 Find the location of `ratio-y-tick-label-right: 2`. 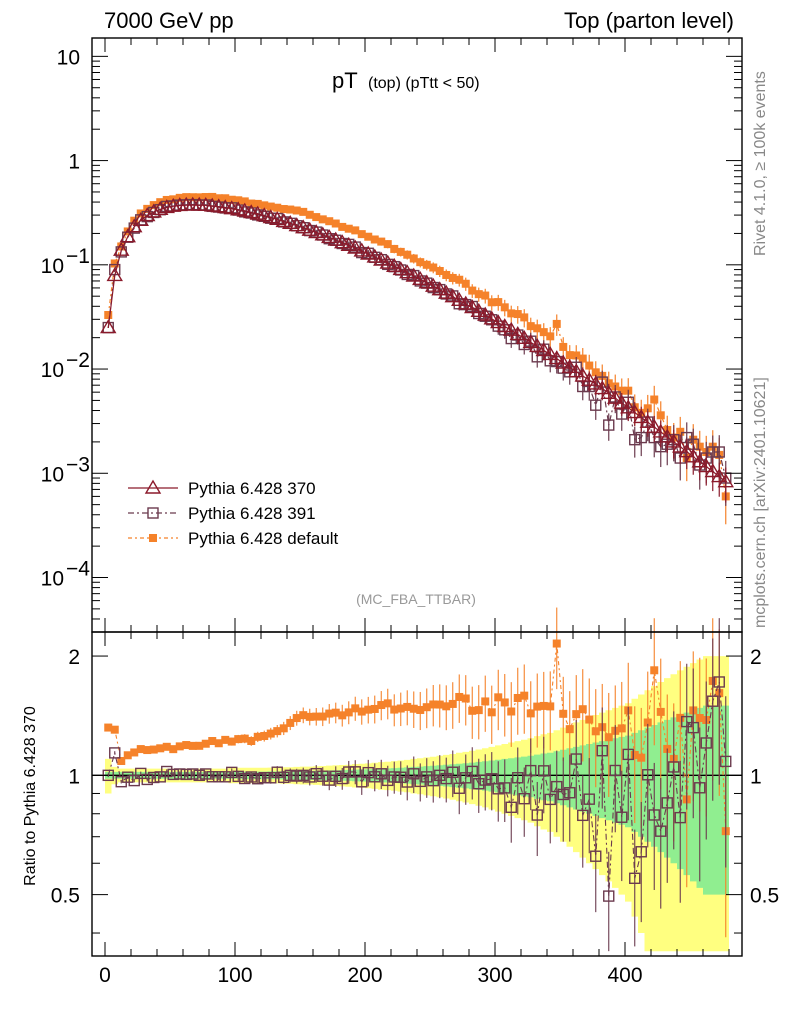

ratio-y-tick-label-right: 2 is located at coordinates (756, 657).